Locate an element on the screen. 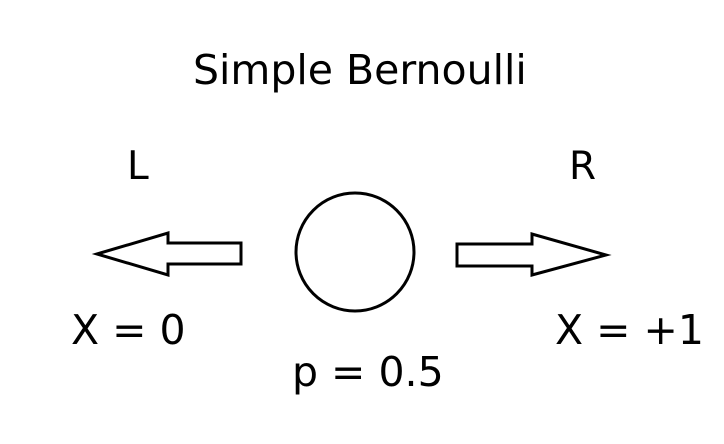 The image size is (724, 444). diagram-title: Simple Bernoulli is located at coordinates (360, 70).